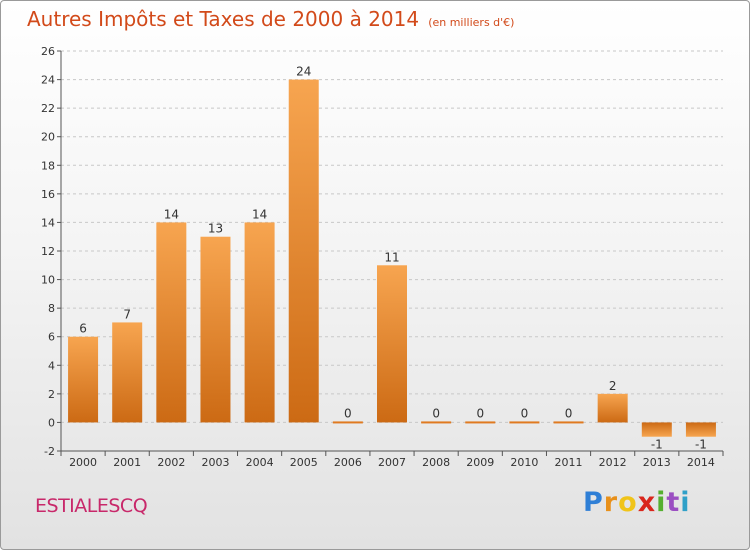  Describe the element at coordinates (569, 422) in the screenshot. I see `bar-2011` at that location.